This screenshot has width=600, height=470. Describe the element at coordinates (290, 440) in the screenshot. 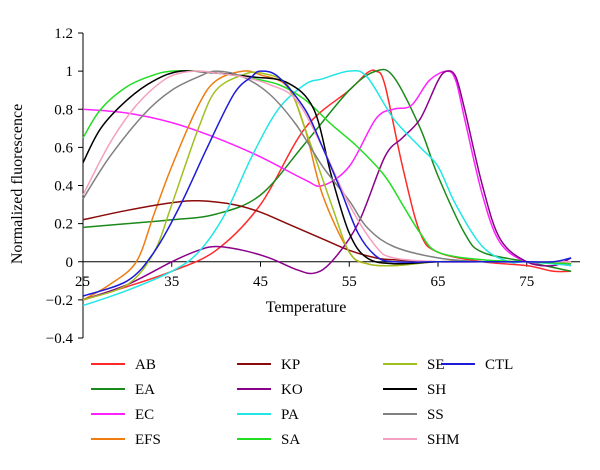

I see `legend-label-sa: SA` at that location.